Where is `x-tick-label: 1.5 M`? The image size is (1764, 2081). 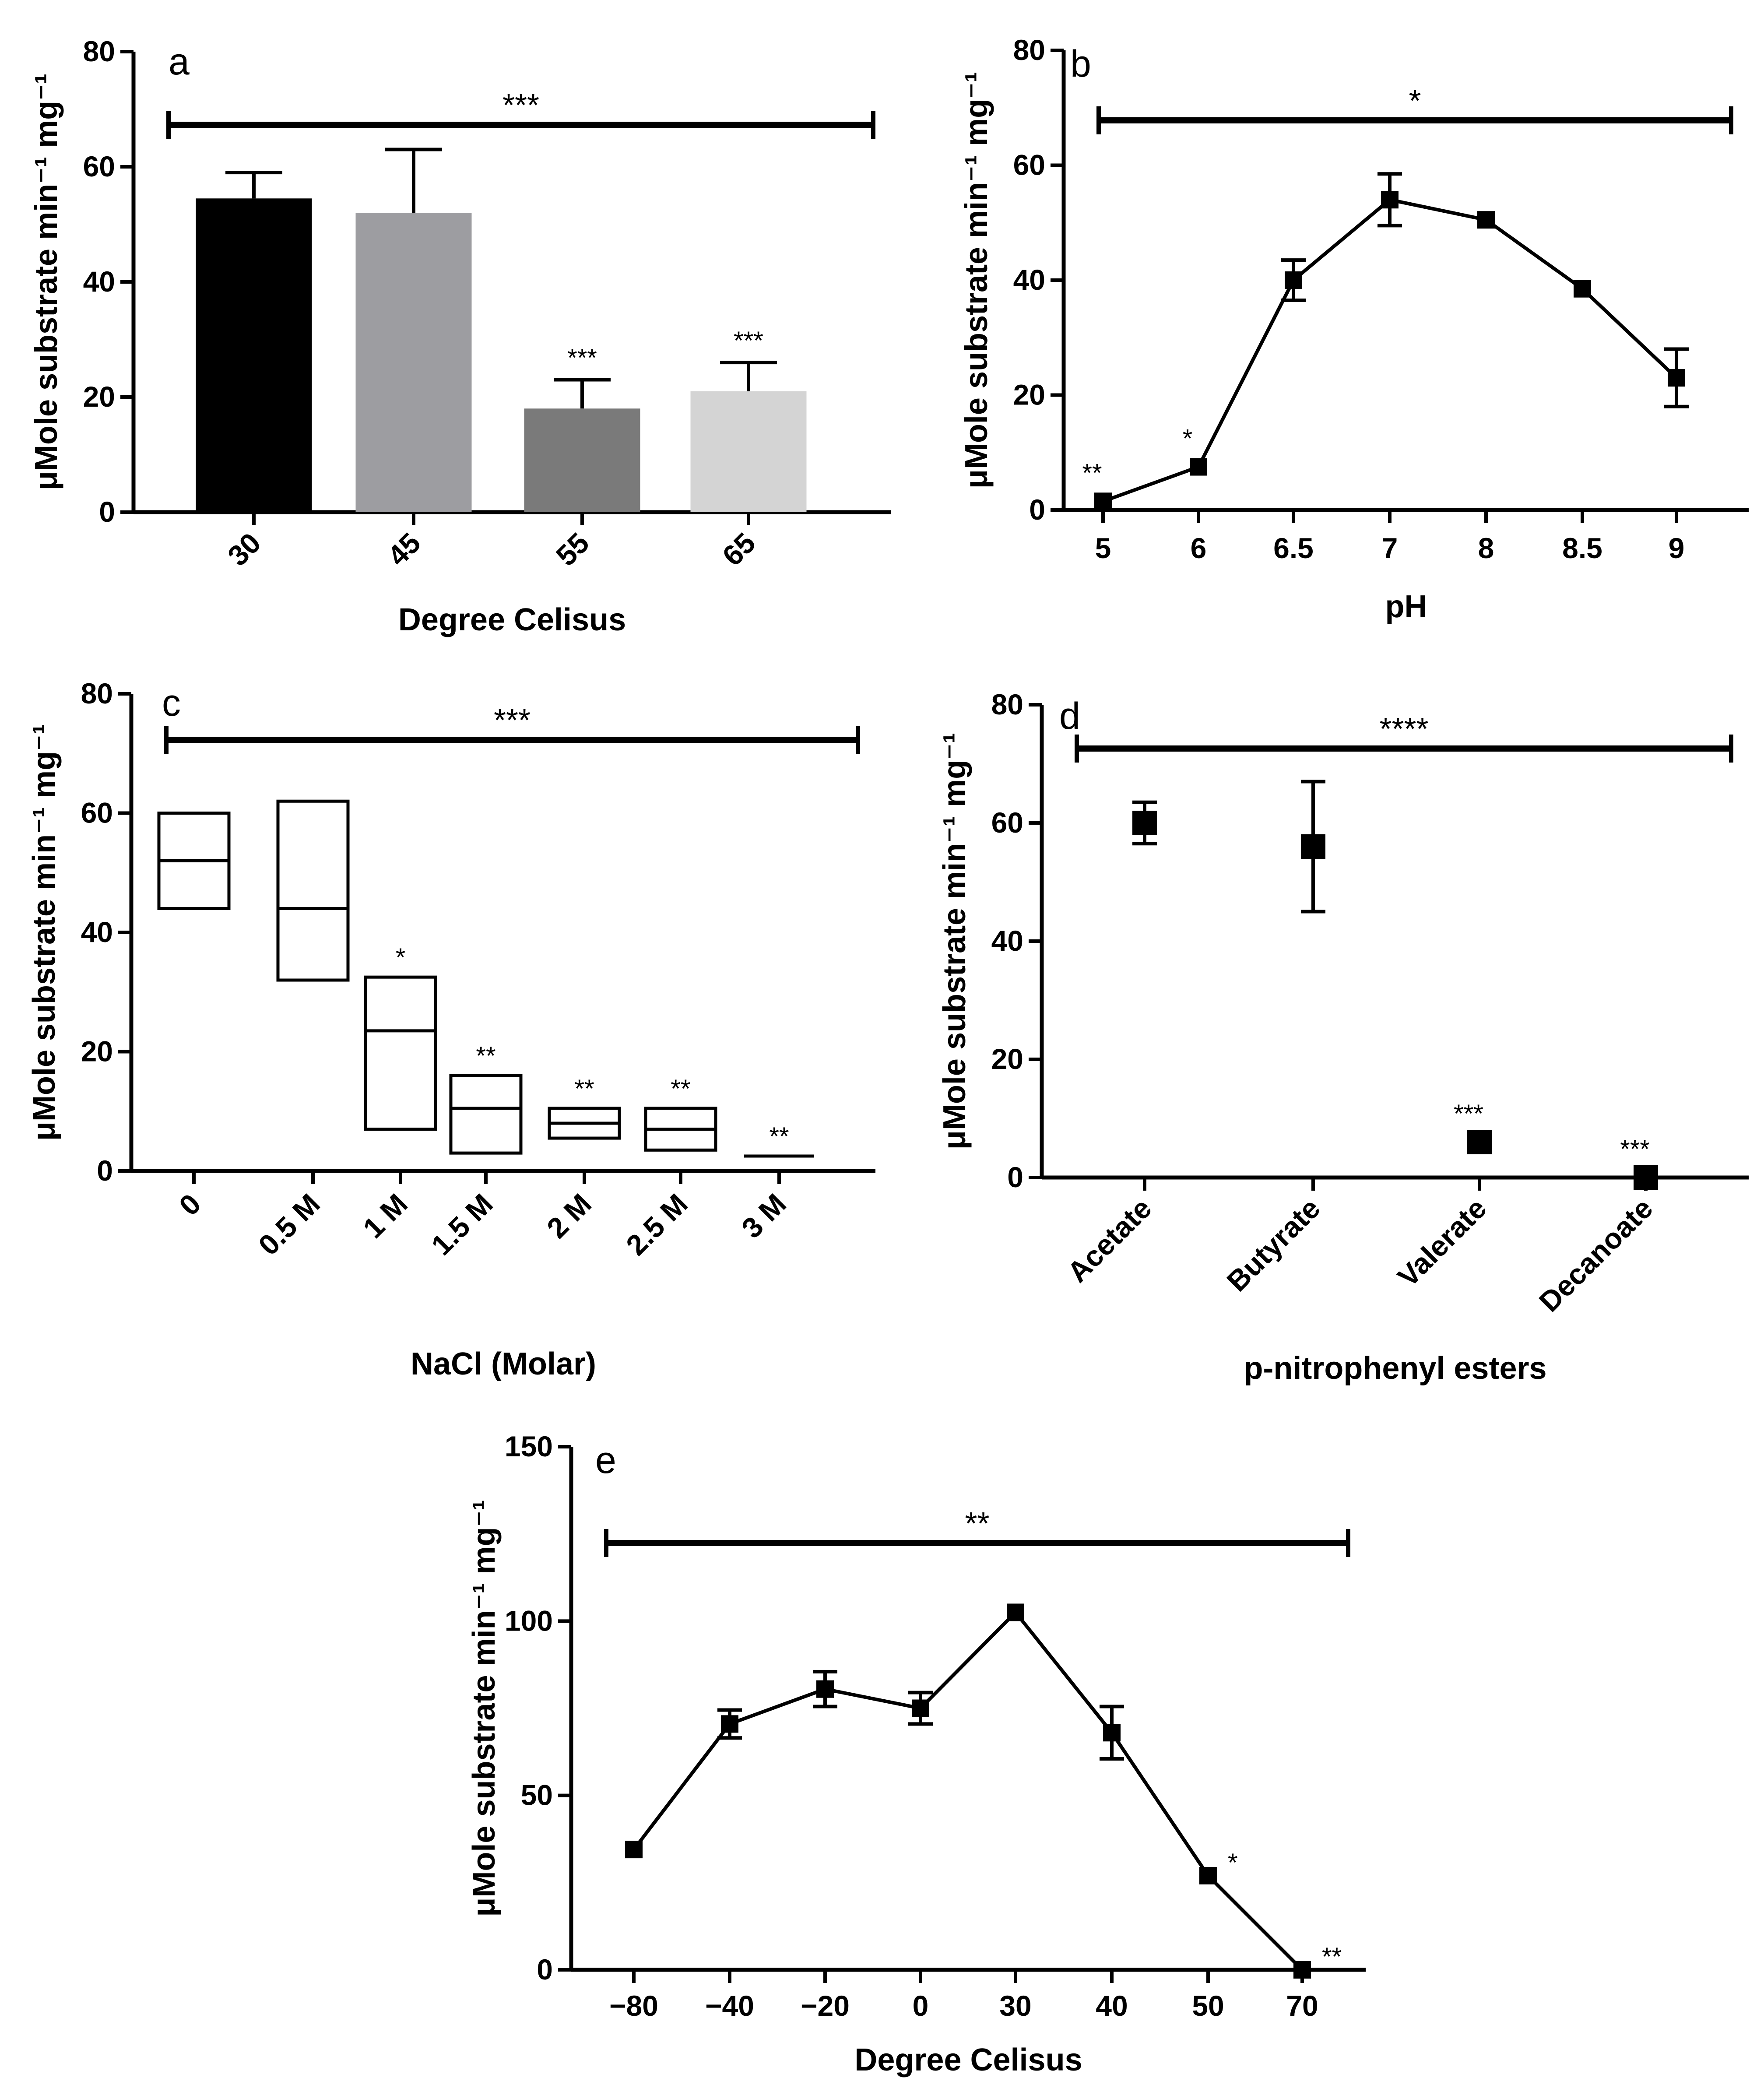 x-tick-label: 1.5 M is located at coordinates (462, 1225).